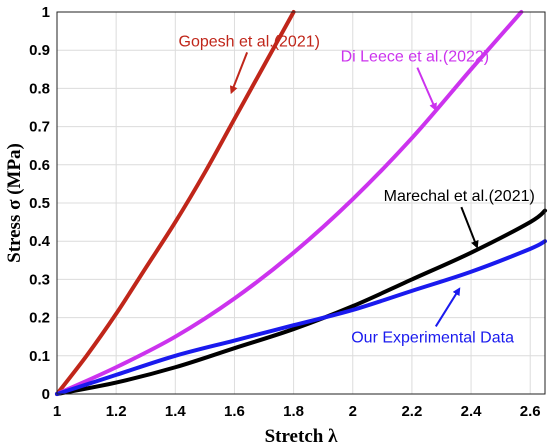 This screenshot has width=550, height=448. Describe the element at coordinates (353, 411) in the screenshot. I see `x-tick-label: 2` at that location.